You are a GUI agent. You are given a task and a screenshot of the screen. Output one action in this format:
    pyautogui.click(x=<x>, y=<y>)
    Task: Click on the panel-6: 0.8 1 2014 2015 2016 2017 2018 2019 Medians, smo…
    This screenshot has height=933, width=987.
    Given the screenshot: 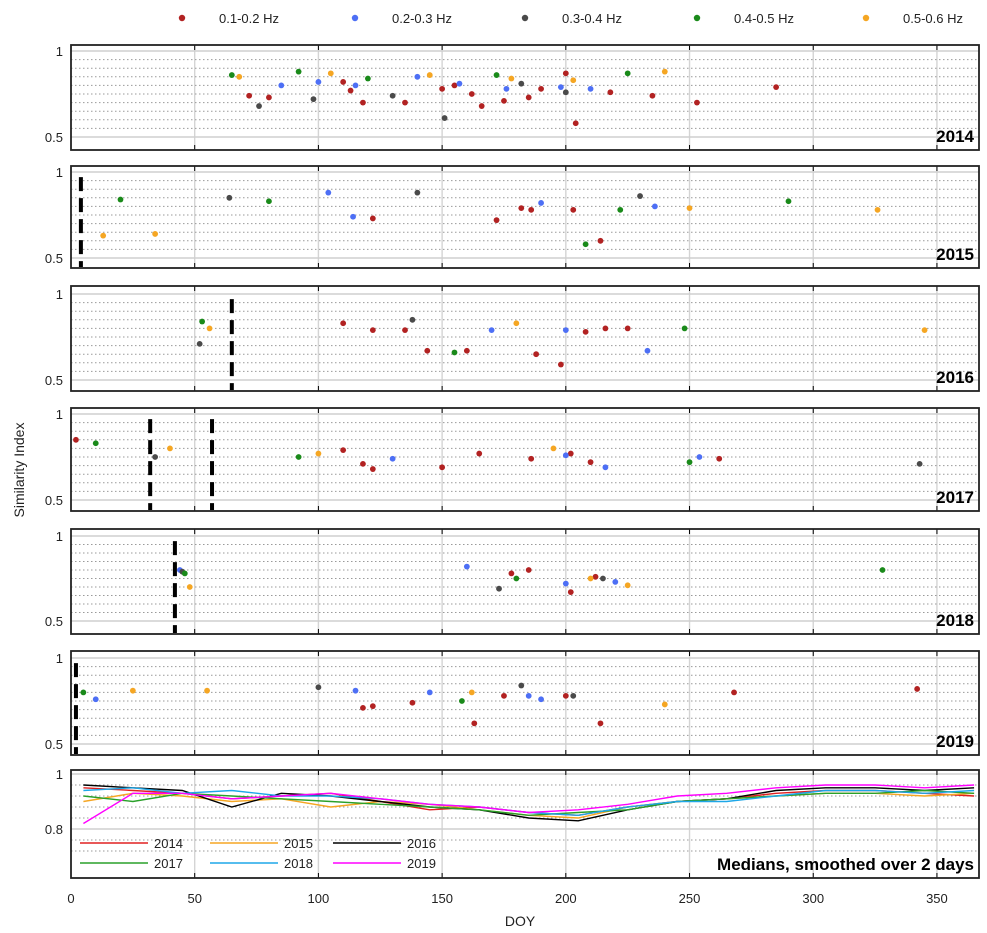 What is the action you would take?
    pyautogui.click(x=512, y=836)
    